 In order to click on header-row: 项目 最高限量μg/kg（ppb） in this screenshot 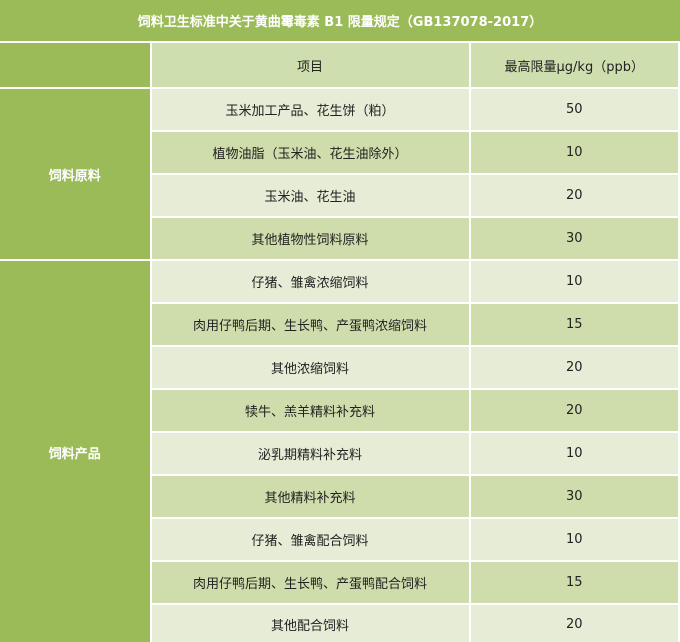, I will do `click(339, 65)`.